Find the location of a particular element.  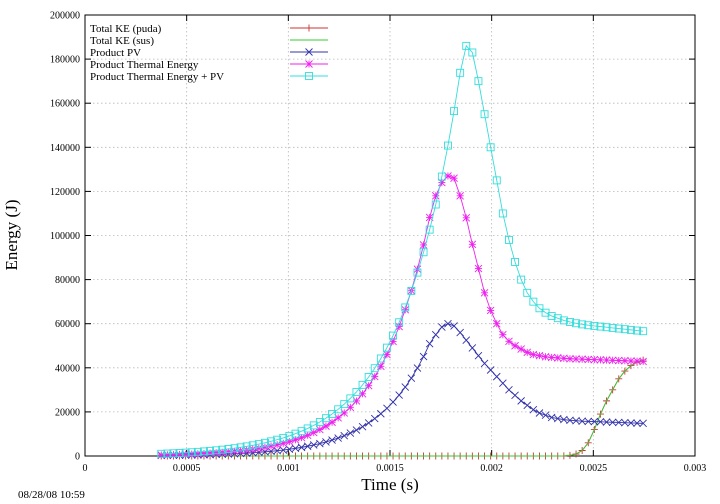

y-tick-label: 120000 is located at coordinates (65, 192).